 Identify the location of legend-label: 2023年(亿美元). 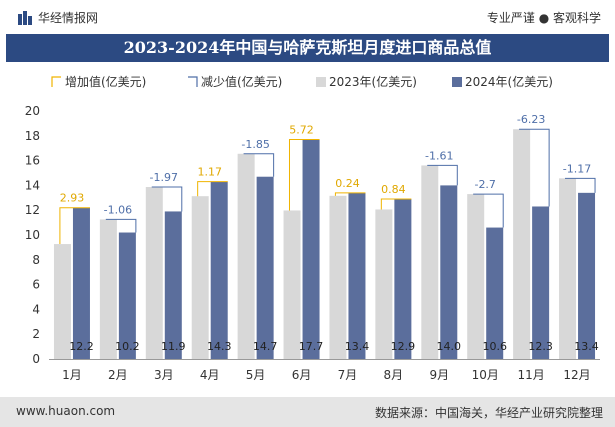
(373, 81).